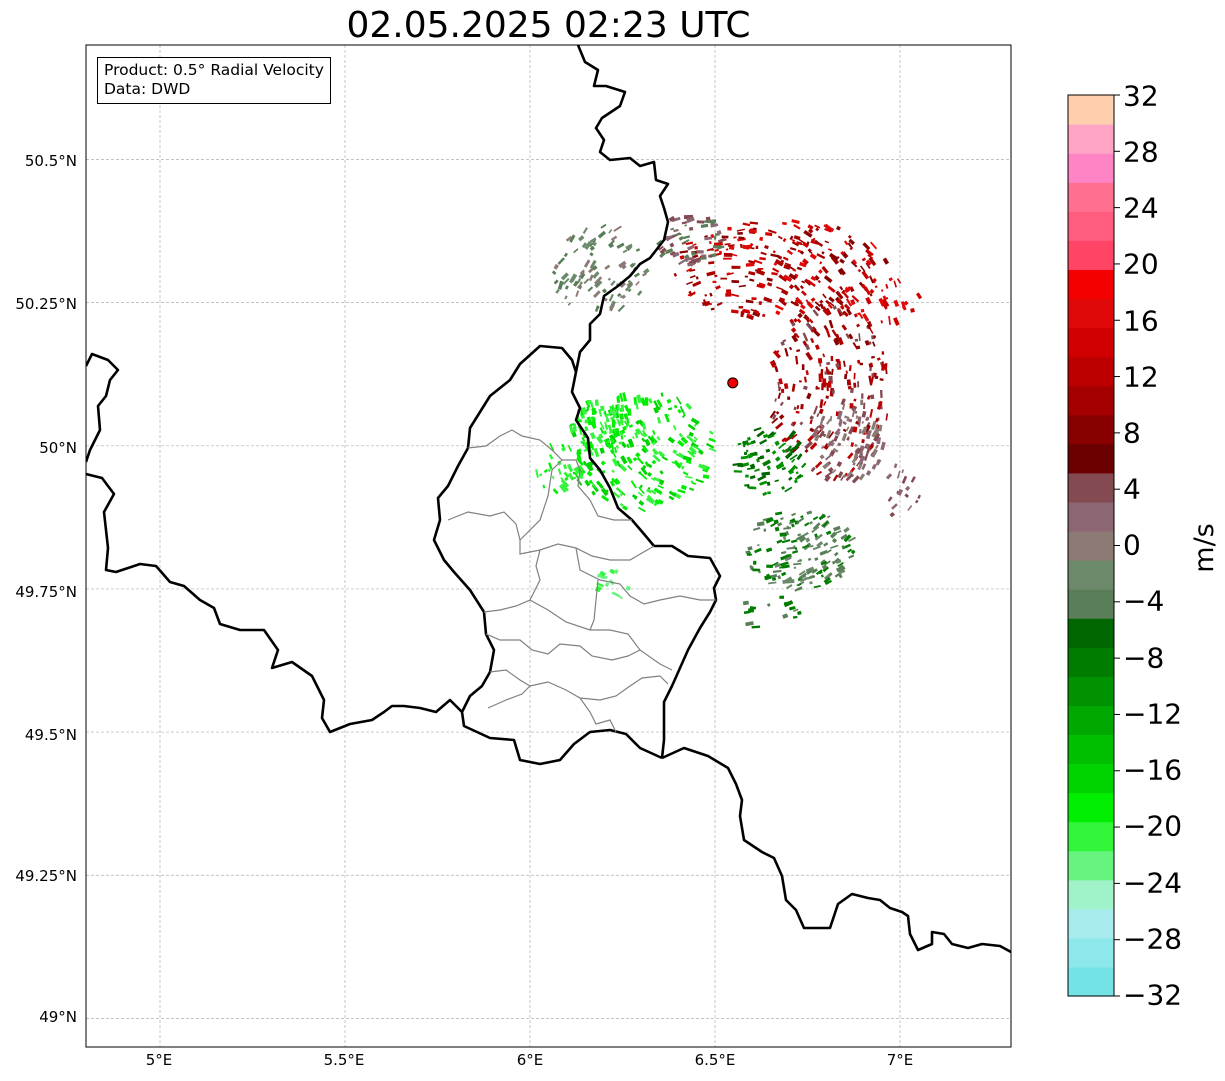 The width and height of the screenshot is (1225, 1081). I want to click on colorbar-segment, so click(1091, 168).